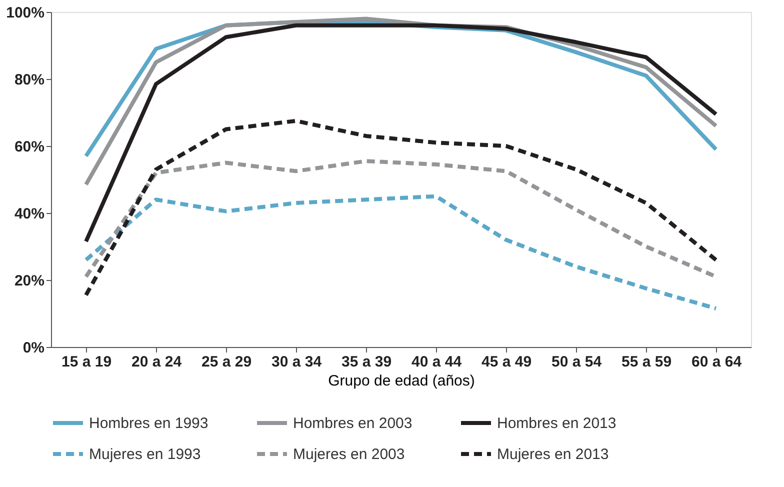  What do you see at coordinates (29, 214) in the screenshot?
I see `y-tick-label: 40%` at bounding box center [29, 214].